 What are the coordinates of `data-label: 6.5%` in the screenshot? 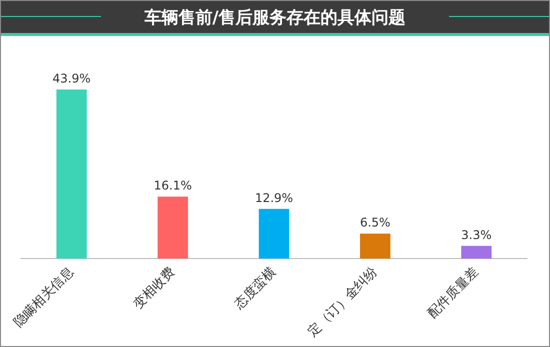 It's located at (375, 223).